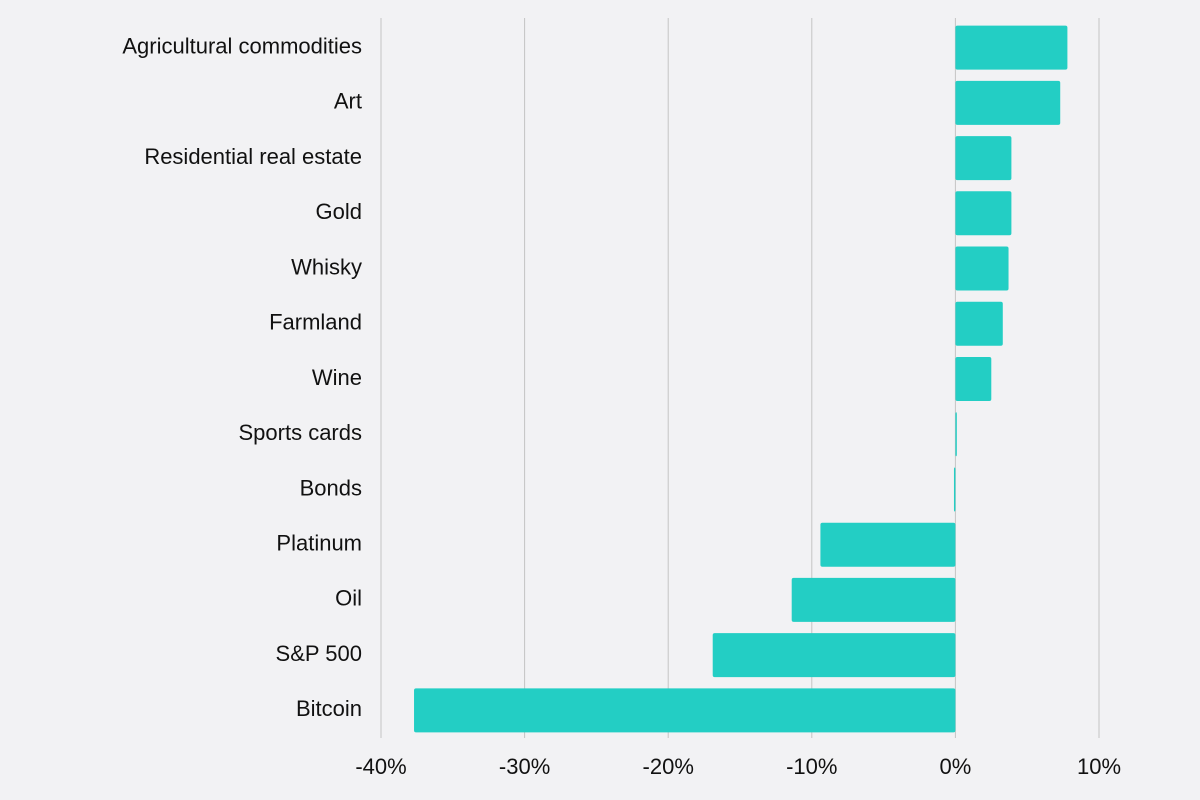 This screenshot has height=800, width=1200. What do you see at coordinates (253, 156) in the screenshot?
I see `y-tick-label: Residential real estate` at bounding box center [253, 156].